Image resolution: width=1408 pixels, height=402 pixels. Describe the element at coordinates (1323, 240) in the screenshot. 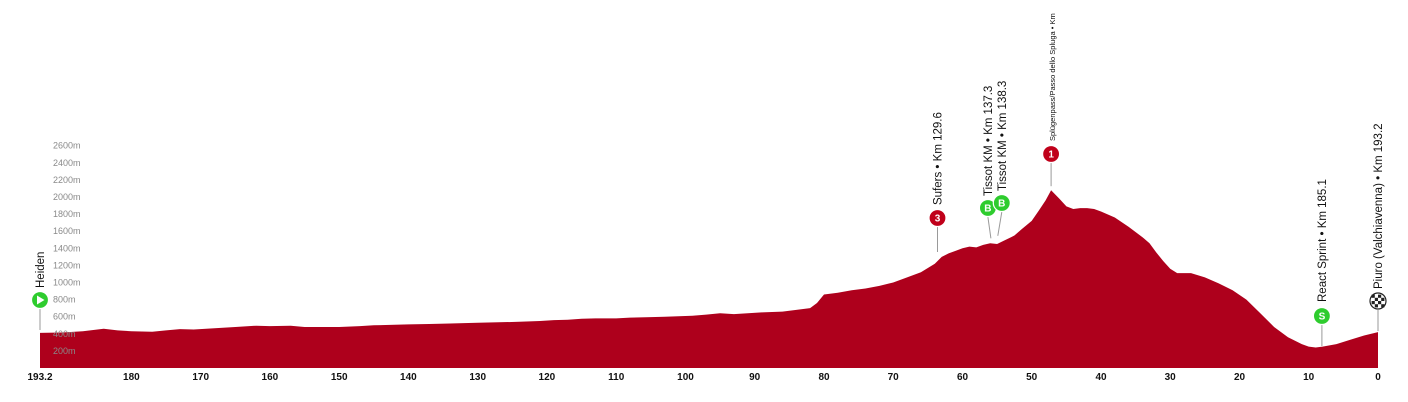

I see `marker-label: React Sprint • Km 185.1` at that location.